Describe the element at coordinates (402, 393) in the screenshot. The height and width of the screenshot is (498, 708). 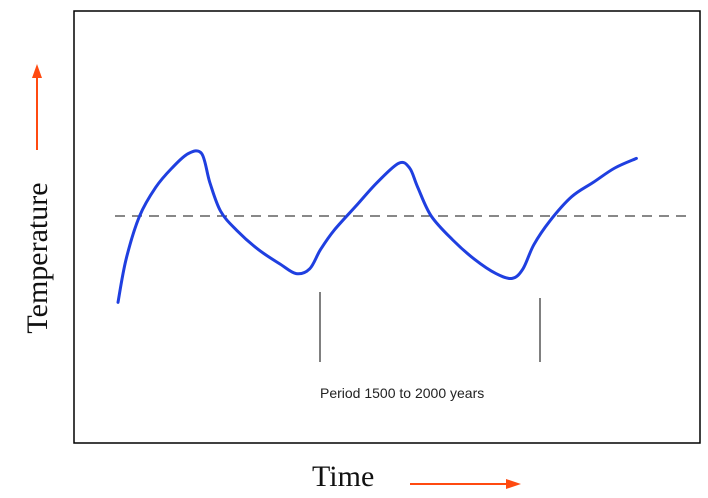
I see `period-annotation: Period 1500 to 2000 years` at that location.